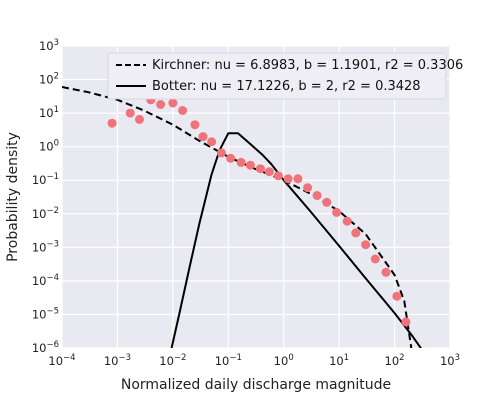 Image resolution: width=500 pixels, height=400 pixels. Describe the element at coordinates (256, 385) in the screenshot. I see `x-axis-label: Normalized daily discharge magnitude` at that location.